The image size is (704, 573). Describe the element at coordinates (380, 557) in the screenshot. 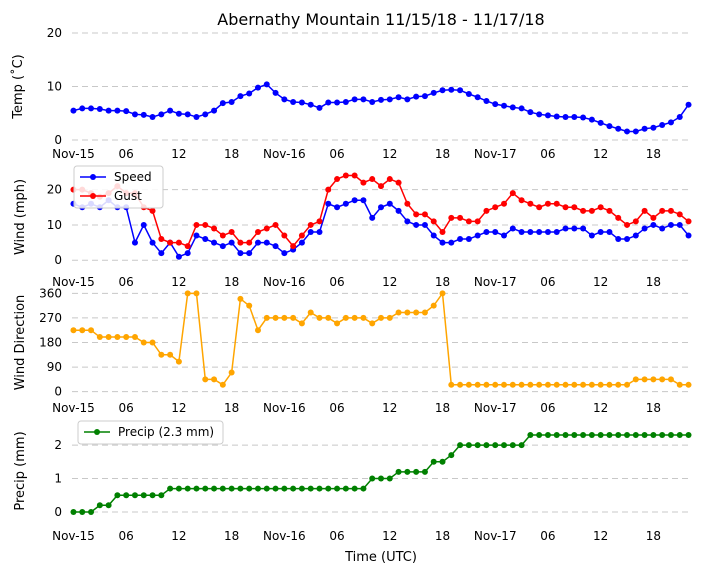

I see `x-axis-label: Time (UTC)` at that location.